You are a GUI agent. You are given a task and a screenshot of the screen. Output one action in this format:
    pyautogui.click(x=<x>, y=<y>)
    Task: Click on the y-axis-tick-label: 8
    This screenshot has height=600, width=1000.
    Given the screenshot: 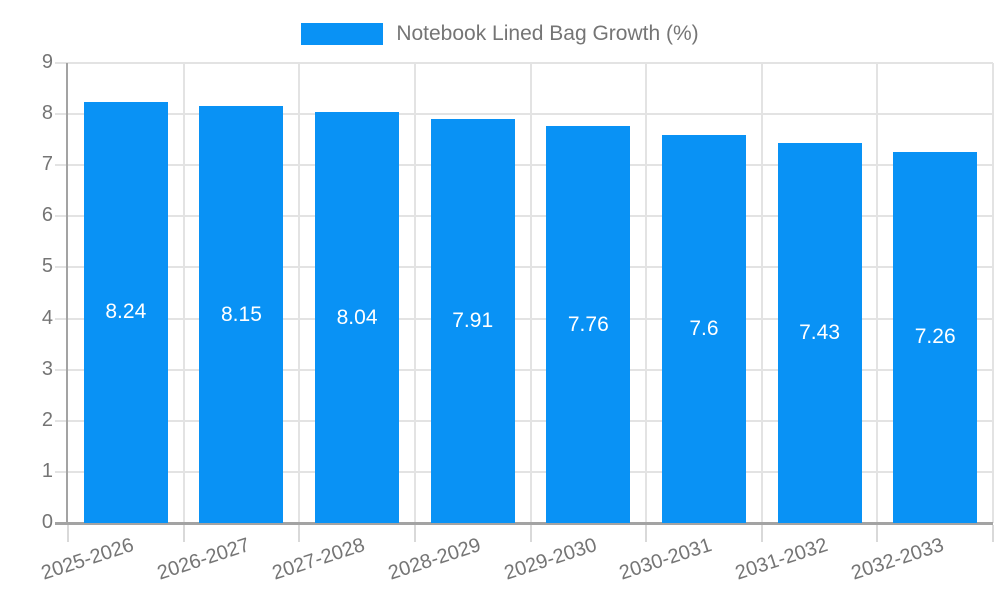 What is the action you would take?
    pyautogui.click(x=47, y=113)
    